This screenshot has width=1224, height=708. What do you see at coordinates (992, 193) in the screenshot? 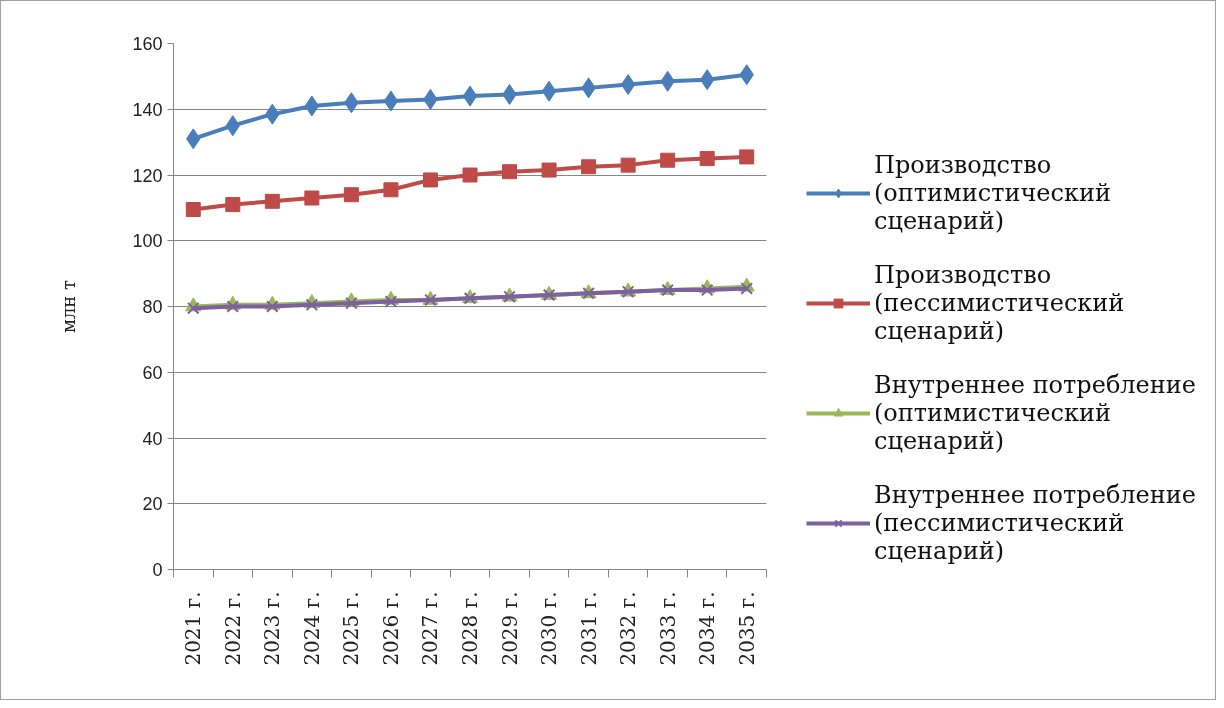
I see `legend-label: Производство (оптимистический сценарий)` at bounding box center [992, 193].